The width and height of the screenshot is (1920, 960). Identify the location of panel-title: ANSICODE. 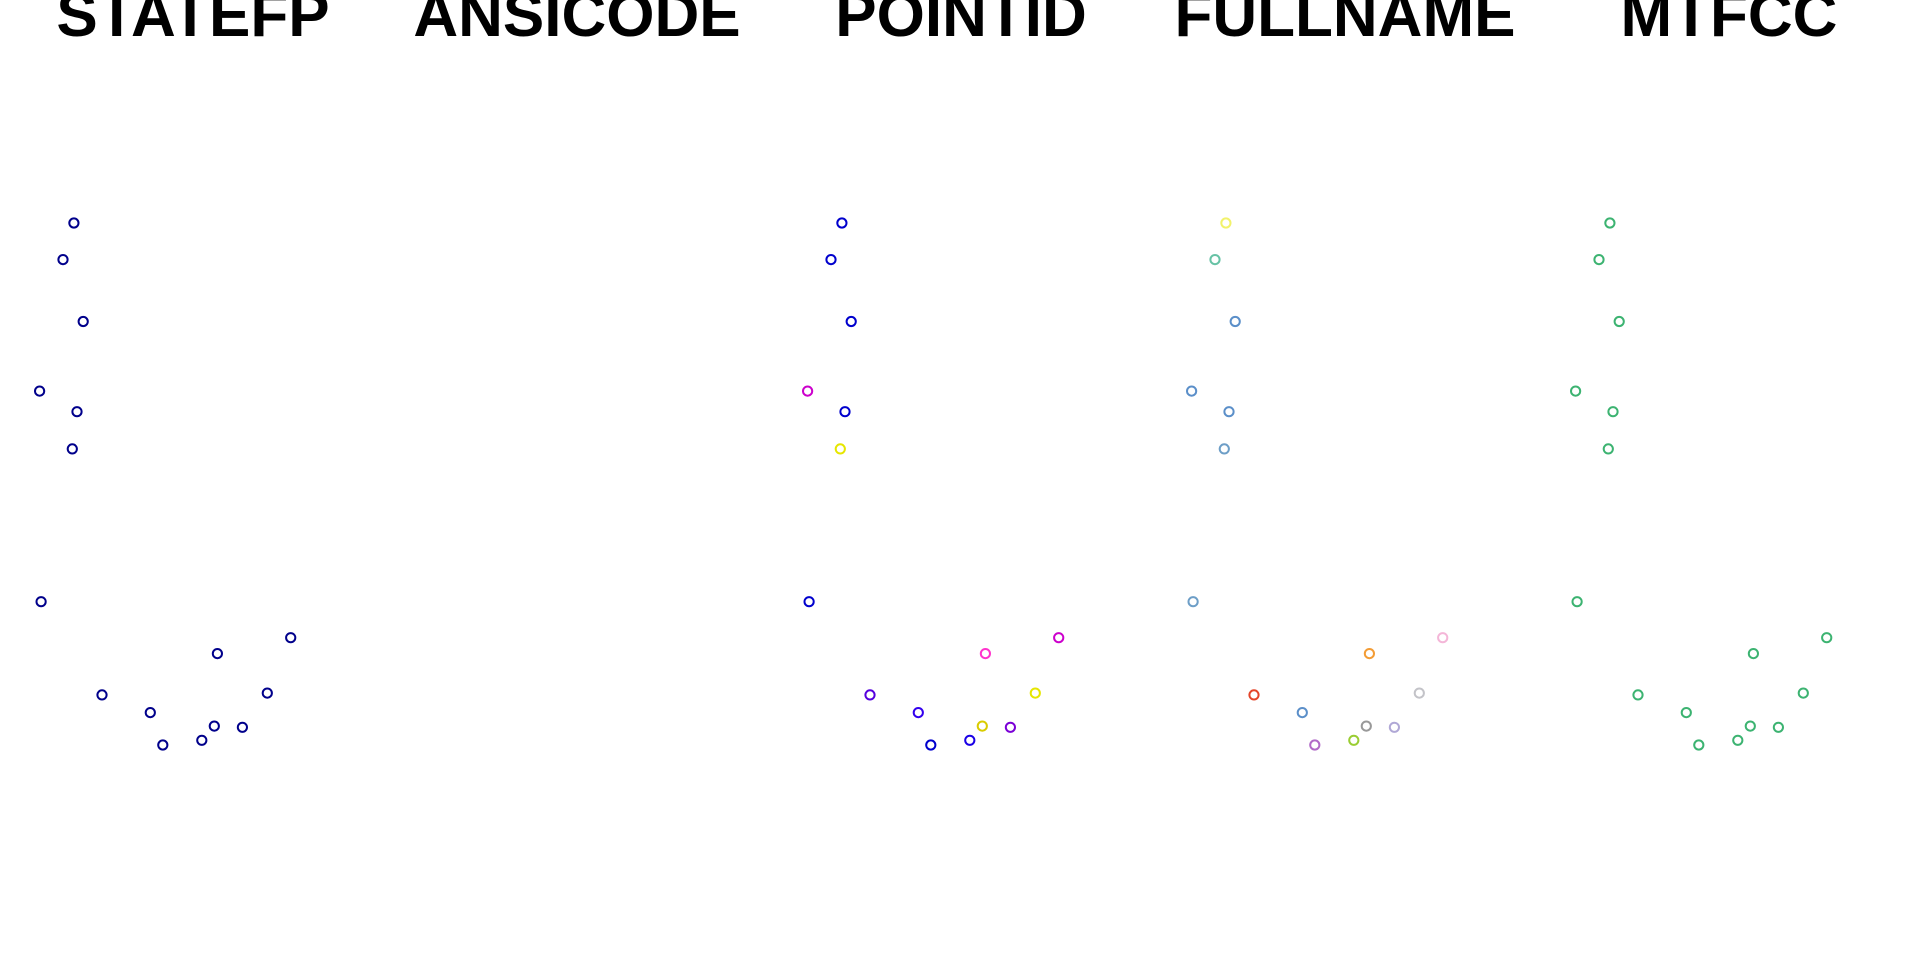
(576, 25).